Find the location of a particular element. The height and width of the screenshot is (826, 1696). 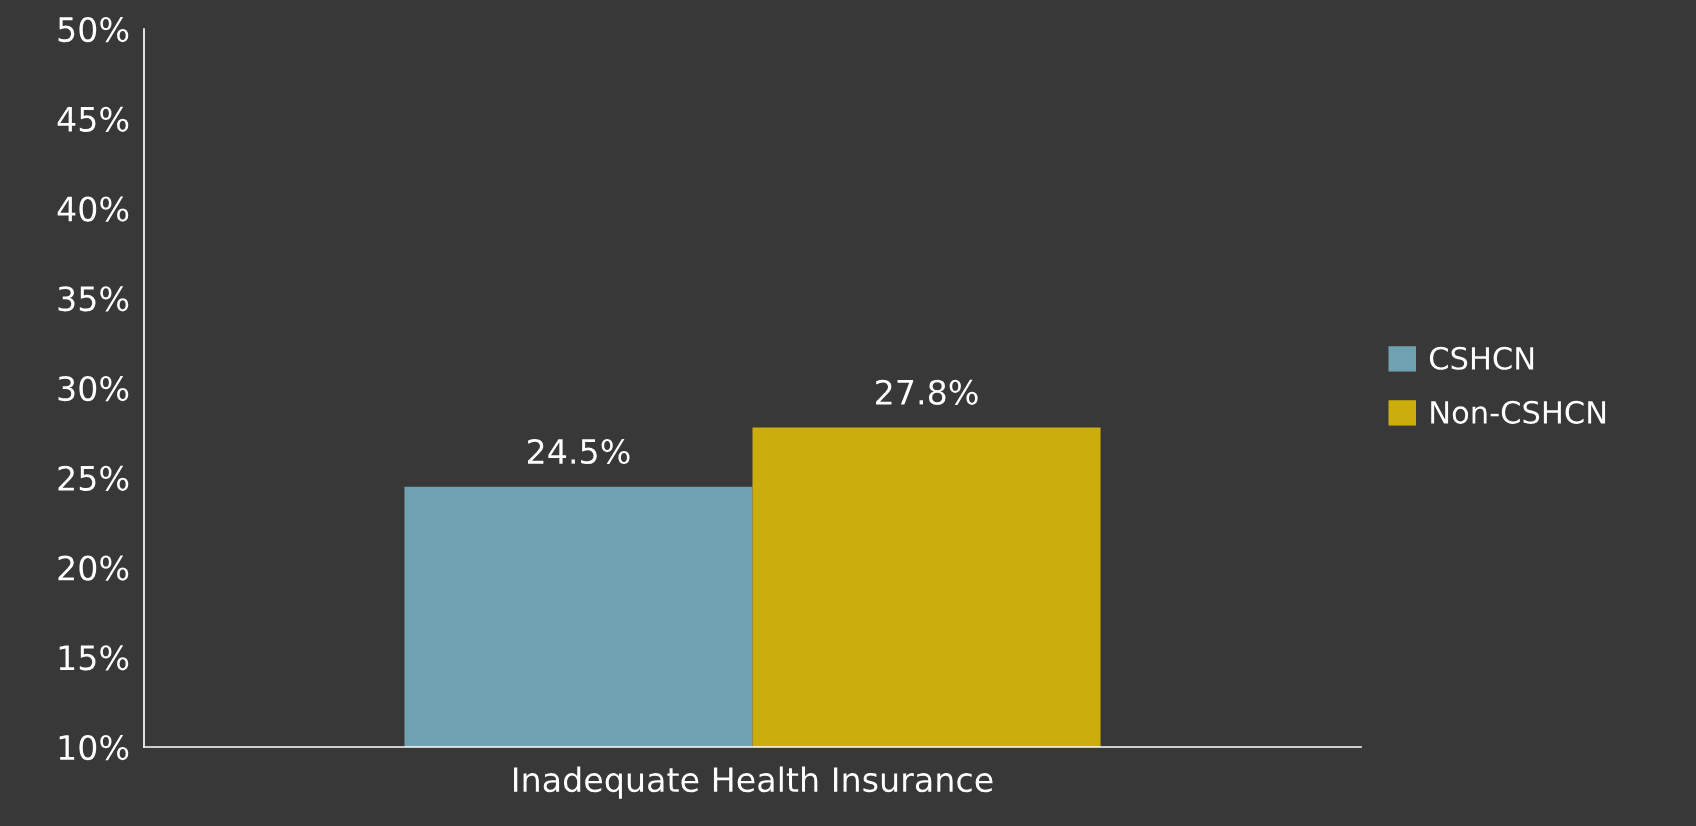

y-tick-label: 45% is located at coordinates (93, 119).